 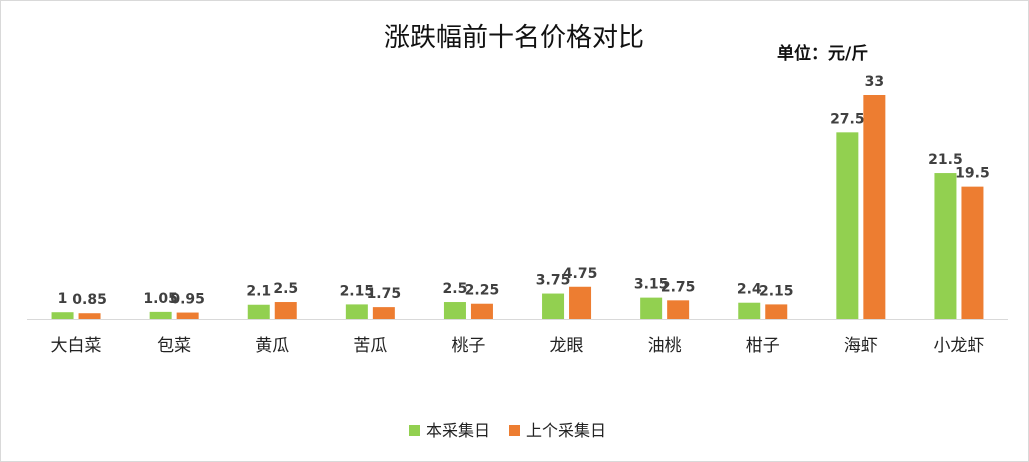 I want to click on data-label: 4.75, so click(x=580, y=274).